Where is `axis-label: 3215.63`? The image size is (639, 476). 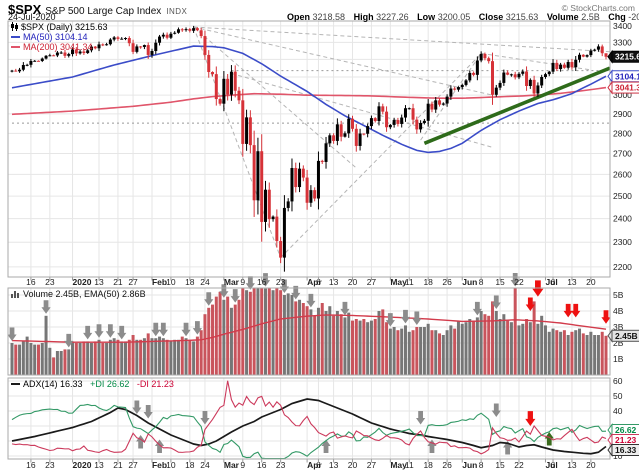 axis-label: 3215.63 is located at coordinates (627, 57).